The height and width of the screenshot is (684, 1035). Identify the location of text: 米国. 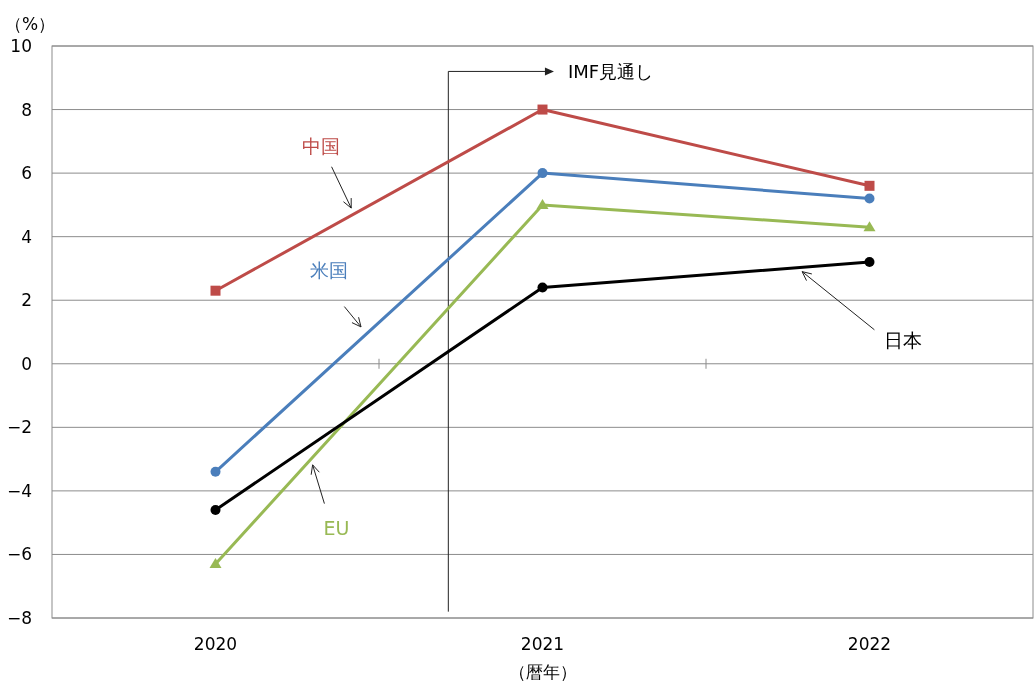
(329, 269).